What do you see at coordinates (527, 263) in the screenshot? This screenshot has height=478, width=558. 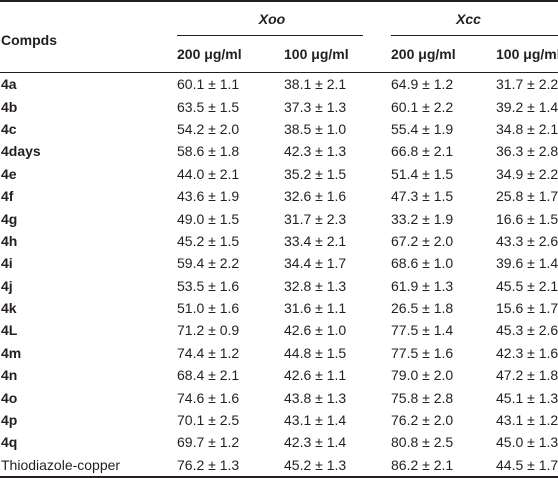 I see `xcc-100-cell: 39.6 ± 1.4` at bounding box center [527, 263].